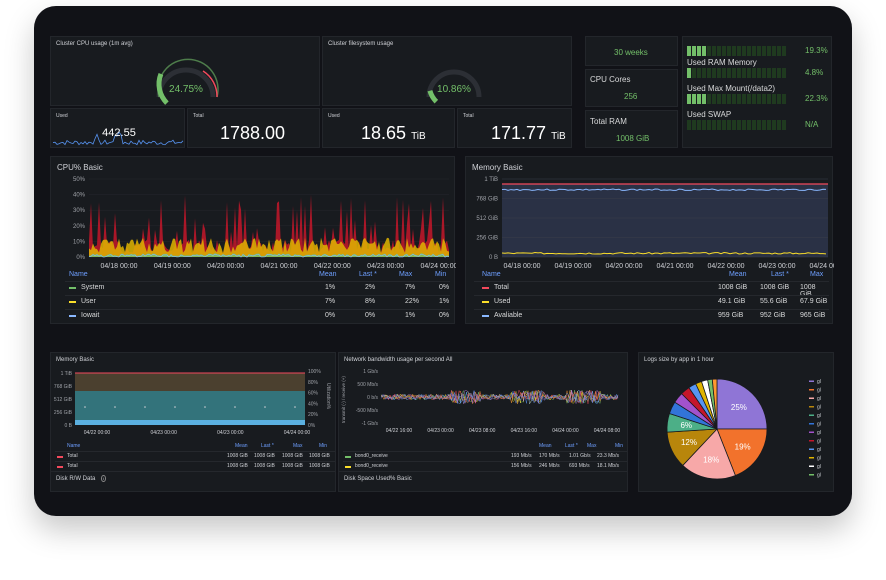 This screenshot has height=580, width=886. What do you see at coordinates (514, 128) in the screenshot?
I see `total-fs-panel: Total 171.77 TiB` at bounding box center [514, 128].